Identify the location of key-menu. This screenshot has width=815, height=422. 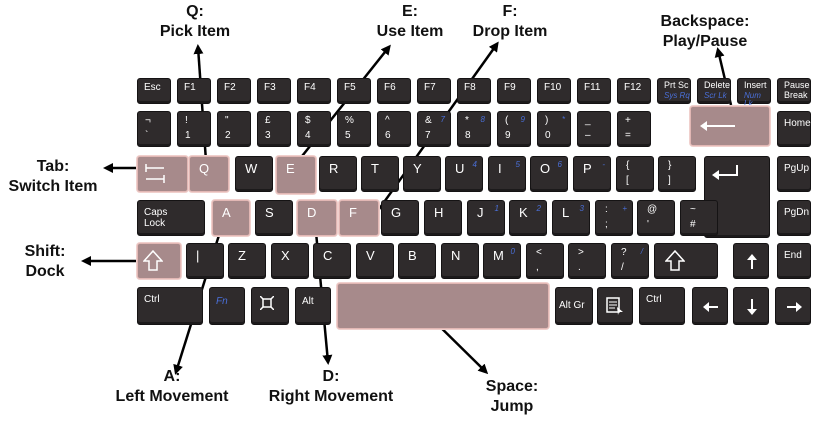
(615, 306).